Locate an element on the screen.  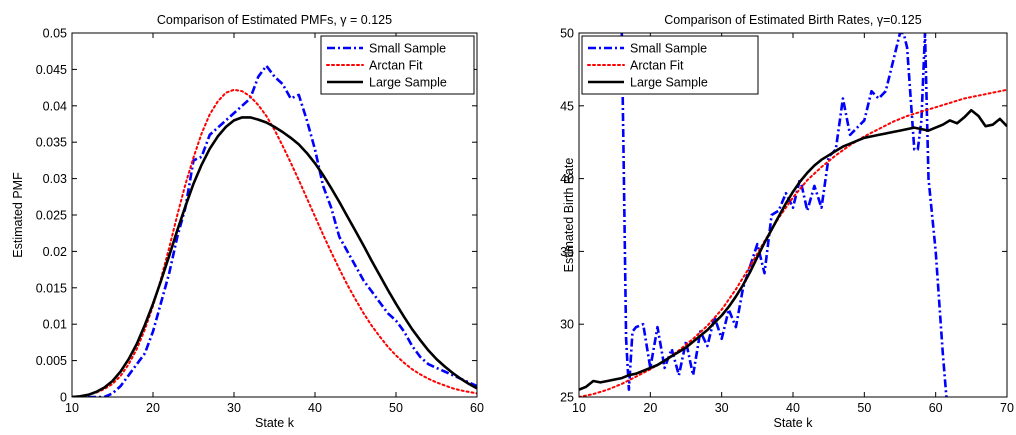
y-tick-label: 0.045 is located at coordinates (51, 70).